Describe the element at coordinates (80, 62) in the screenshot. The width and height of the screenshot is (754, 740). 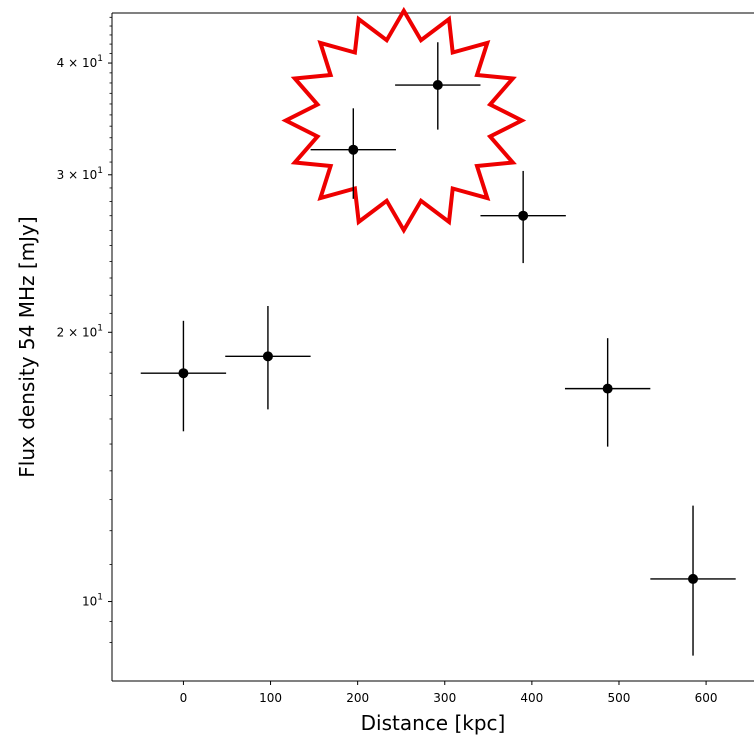
I see `y-tick-label-3: 4 × 10¹` at that location.